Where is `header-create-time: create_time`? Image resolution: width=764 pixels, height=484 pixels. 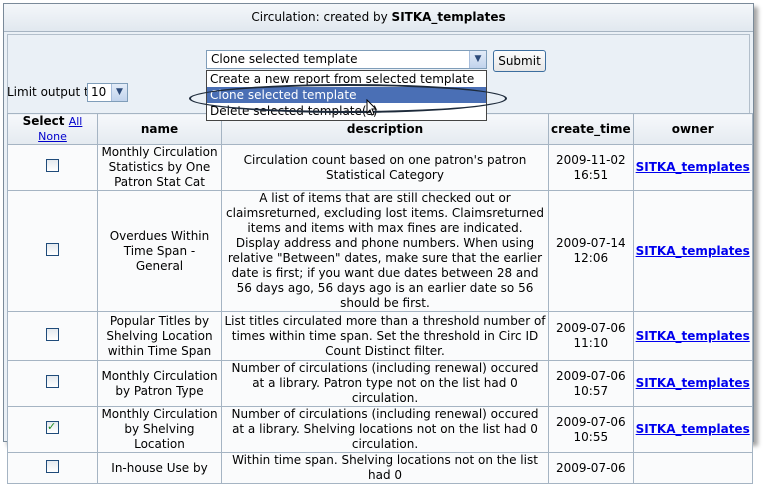
header-create-time: create_time is located at coordinates (591, 129).